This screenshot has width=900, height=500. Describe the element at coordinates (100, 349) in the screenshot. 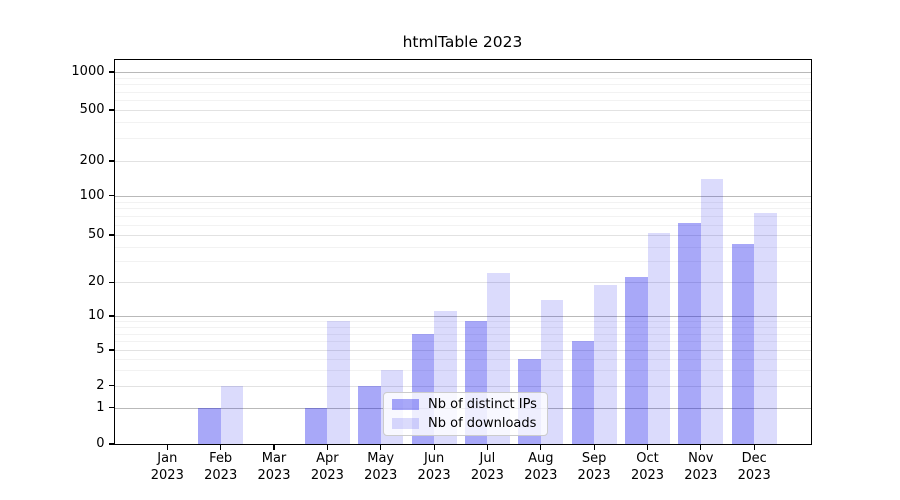

I see `y-tick-label: 5` at that location.